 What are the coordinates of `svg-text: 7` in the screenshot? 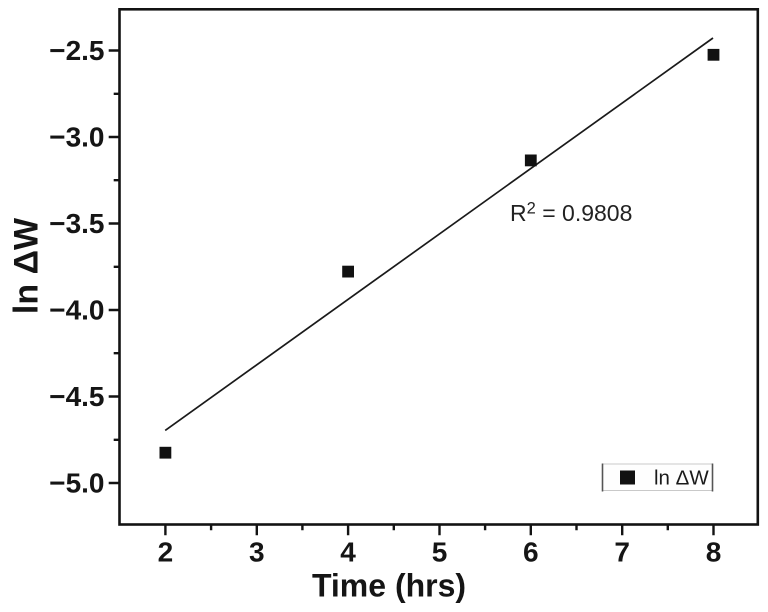 It's located at (622, 552).